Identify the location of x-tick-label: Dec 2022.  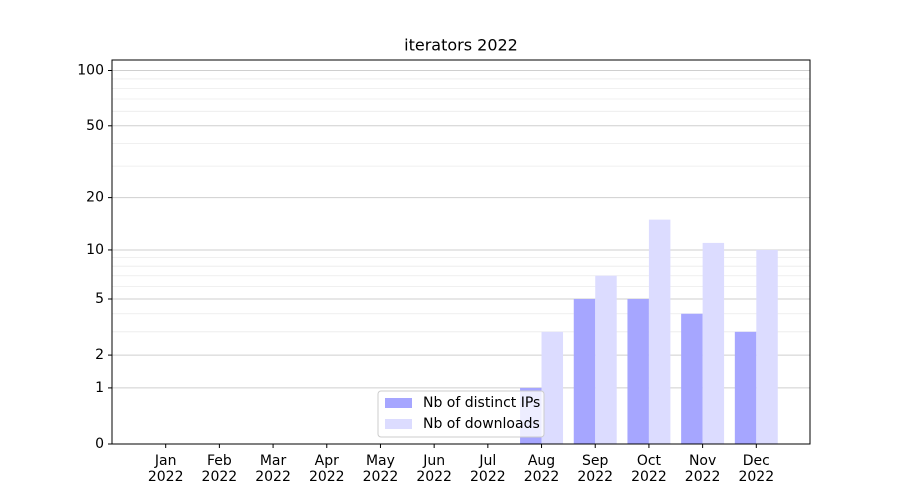
(756, 469).